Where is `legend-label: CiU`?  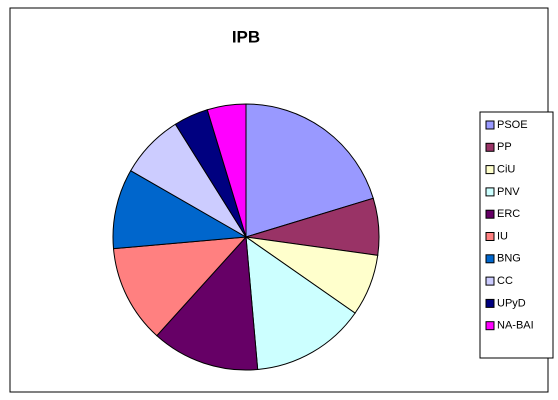
legend-label: CiU is located at coordinates (506, 170).